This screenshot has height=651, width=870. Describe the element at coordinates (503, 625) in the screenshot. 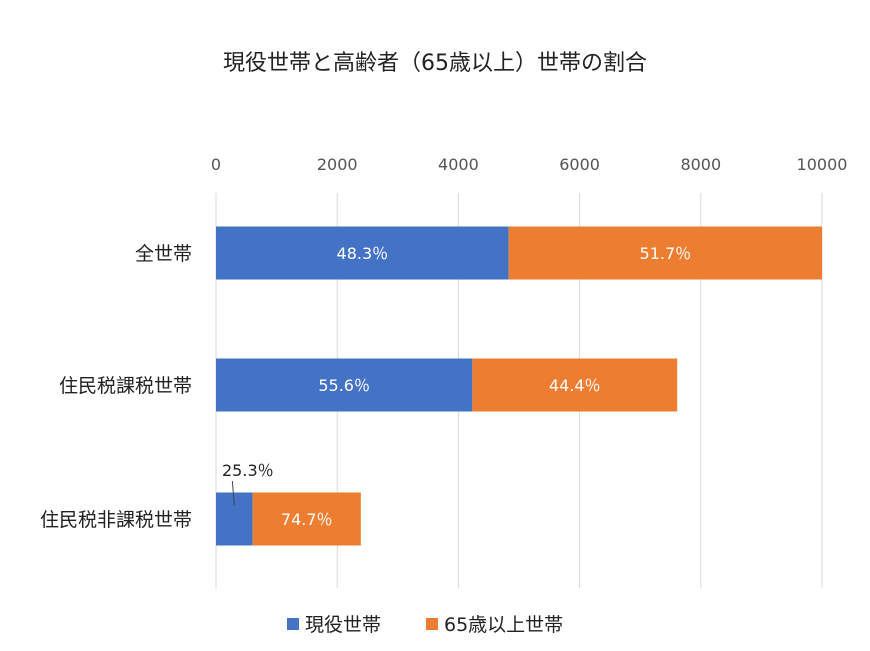

I see `legend-label: 65歳以上世帯` at that location.